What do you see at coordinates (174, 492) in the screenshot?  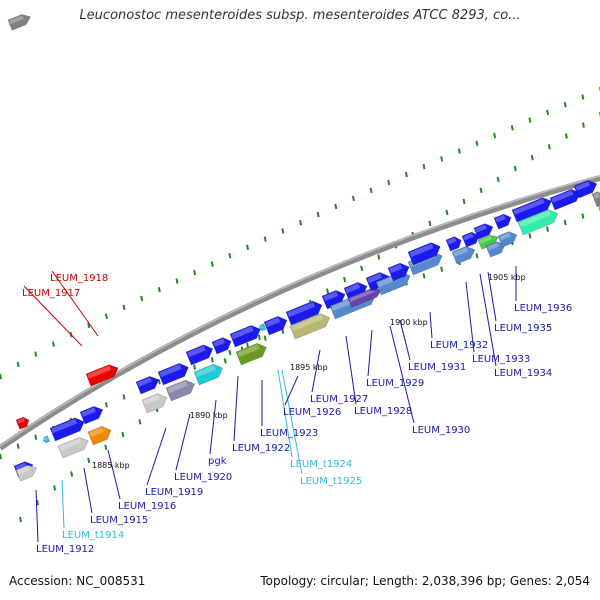 I see `gene-label: LEUM_1919` at bounding box center [174, 492].